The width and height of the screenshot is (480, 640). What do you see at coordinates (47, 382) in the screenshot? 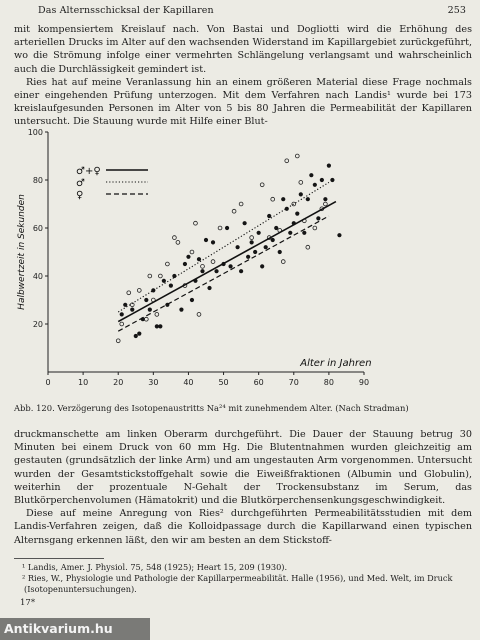
I see `x-tick-label: 0` at bounding box center [47, 382].